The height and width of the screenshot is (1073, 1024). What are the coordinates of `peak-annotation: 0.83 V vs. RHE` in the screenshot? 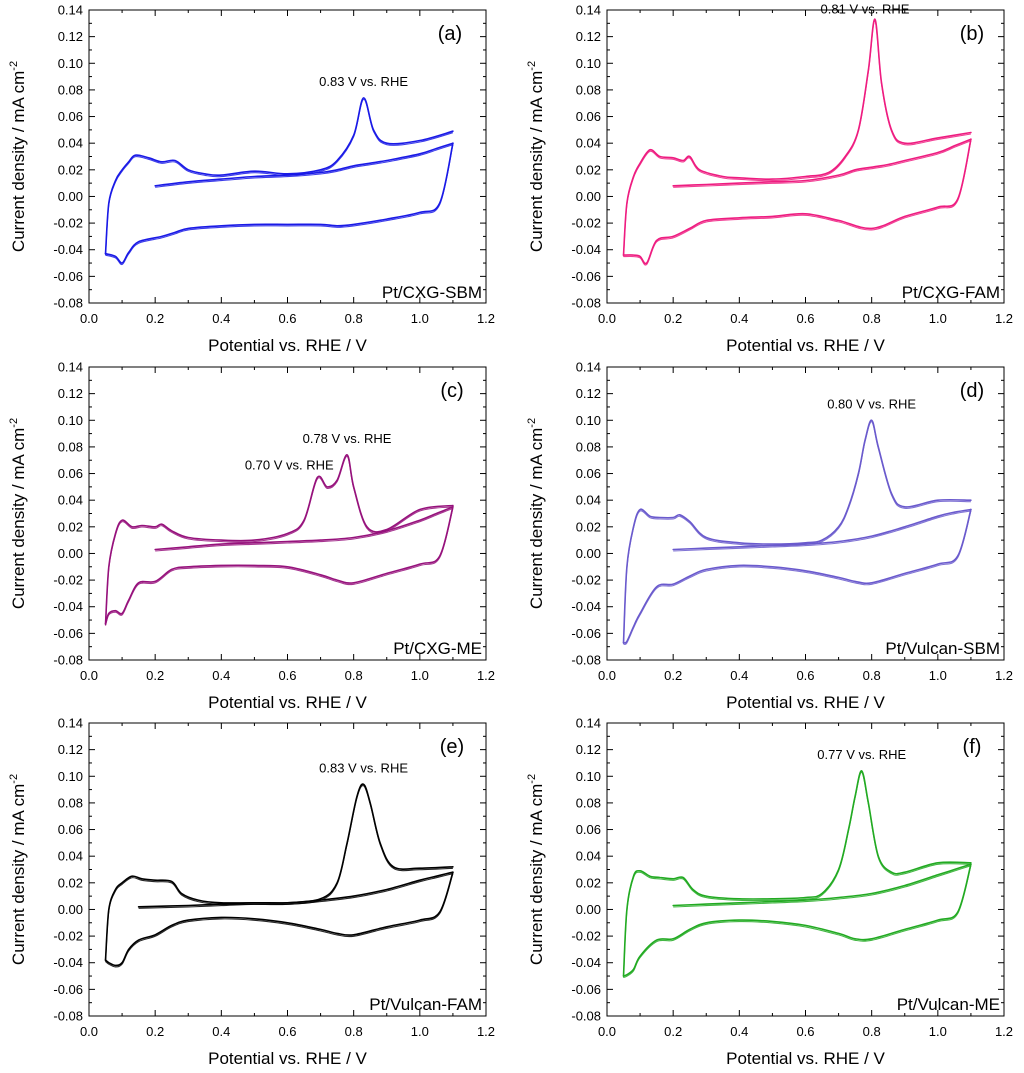 It's located at (363, 767).